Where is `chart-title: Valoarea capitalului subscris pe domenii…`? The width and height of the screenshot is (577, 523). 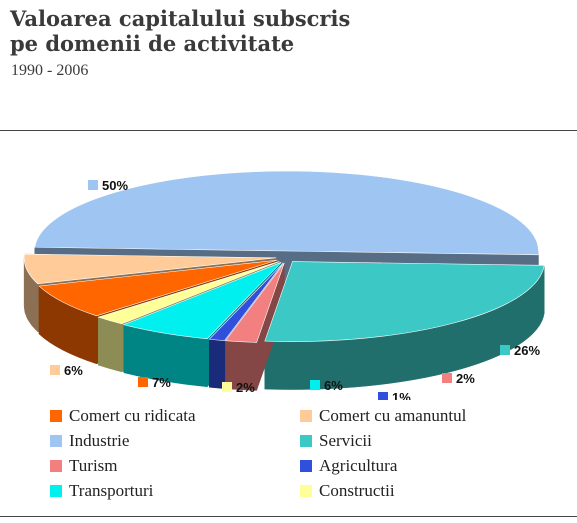 chart-title: Valoarea capitalului subscris pe domenii… is located at coordinates (180, 31).